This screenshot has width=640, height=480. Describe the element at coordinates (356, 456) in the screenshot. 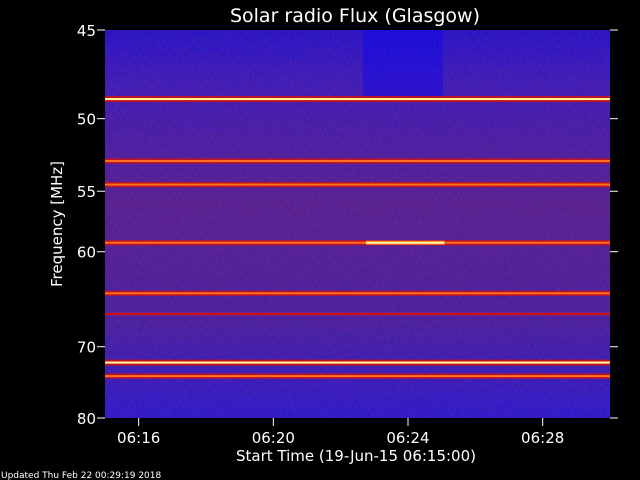

I see `x-axis-label: Start Time (19-Jun-15 06:15:00)` at that location.